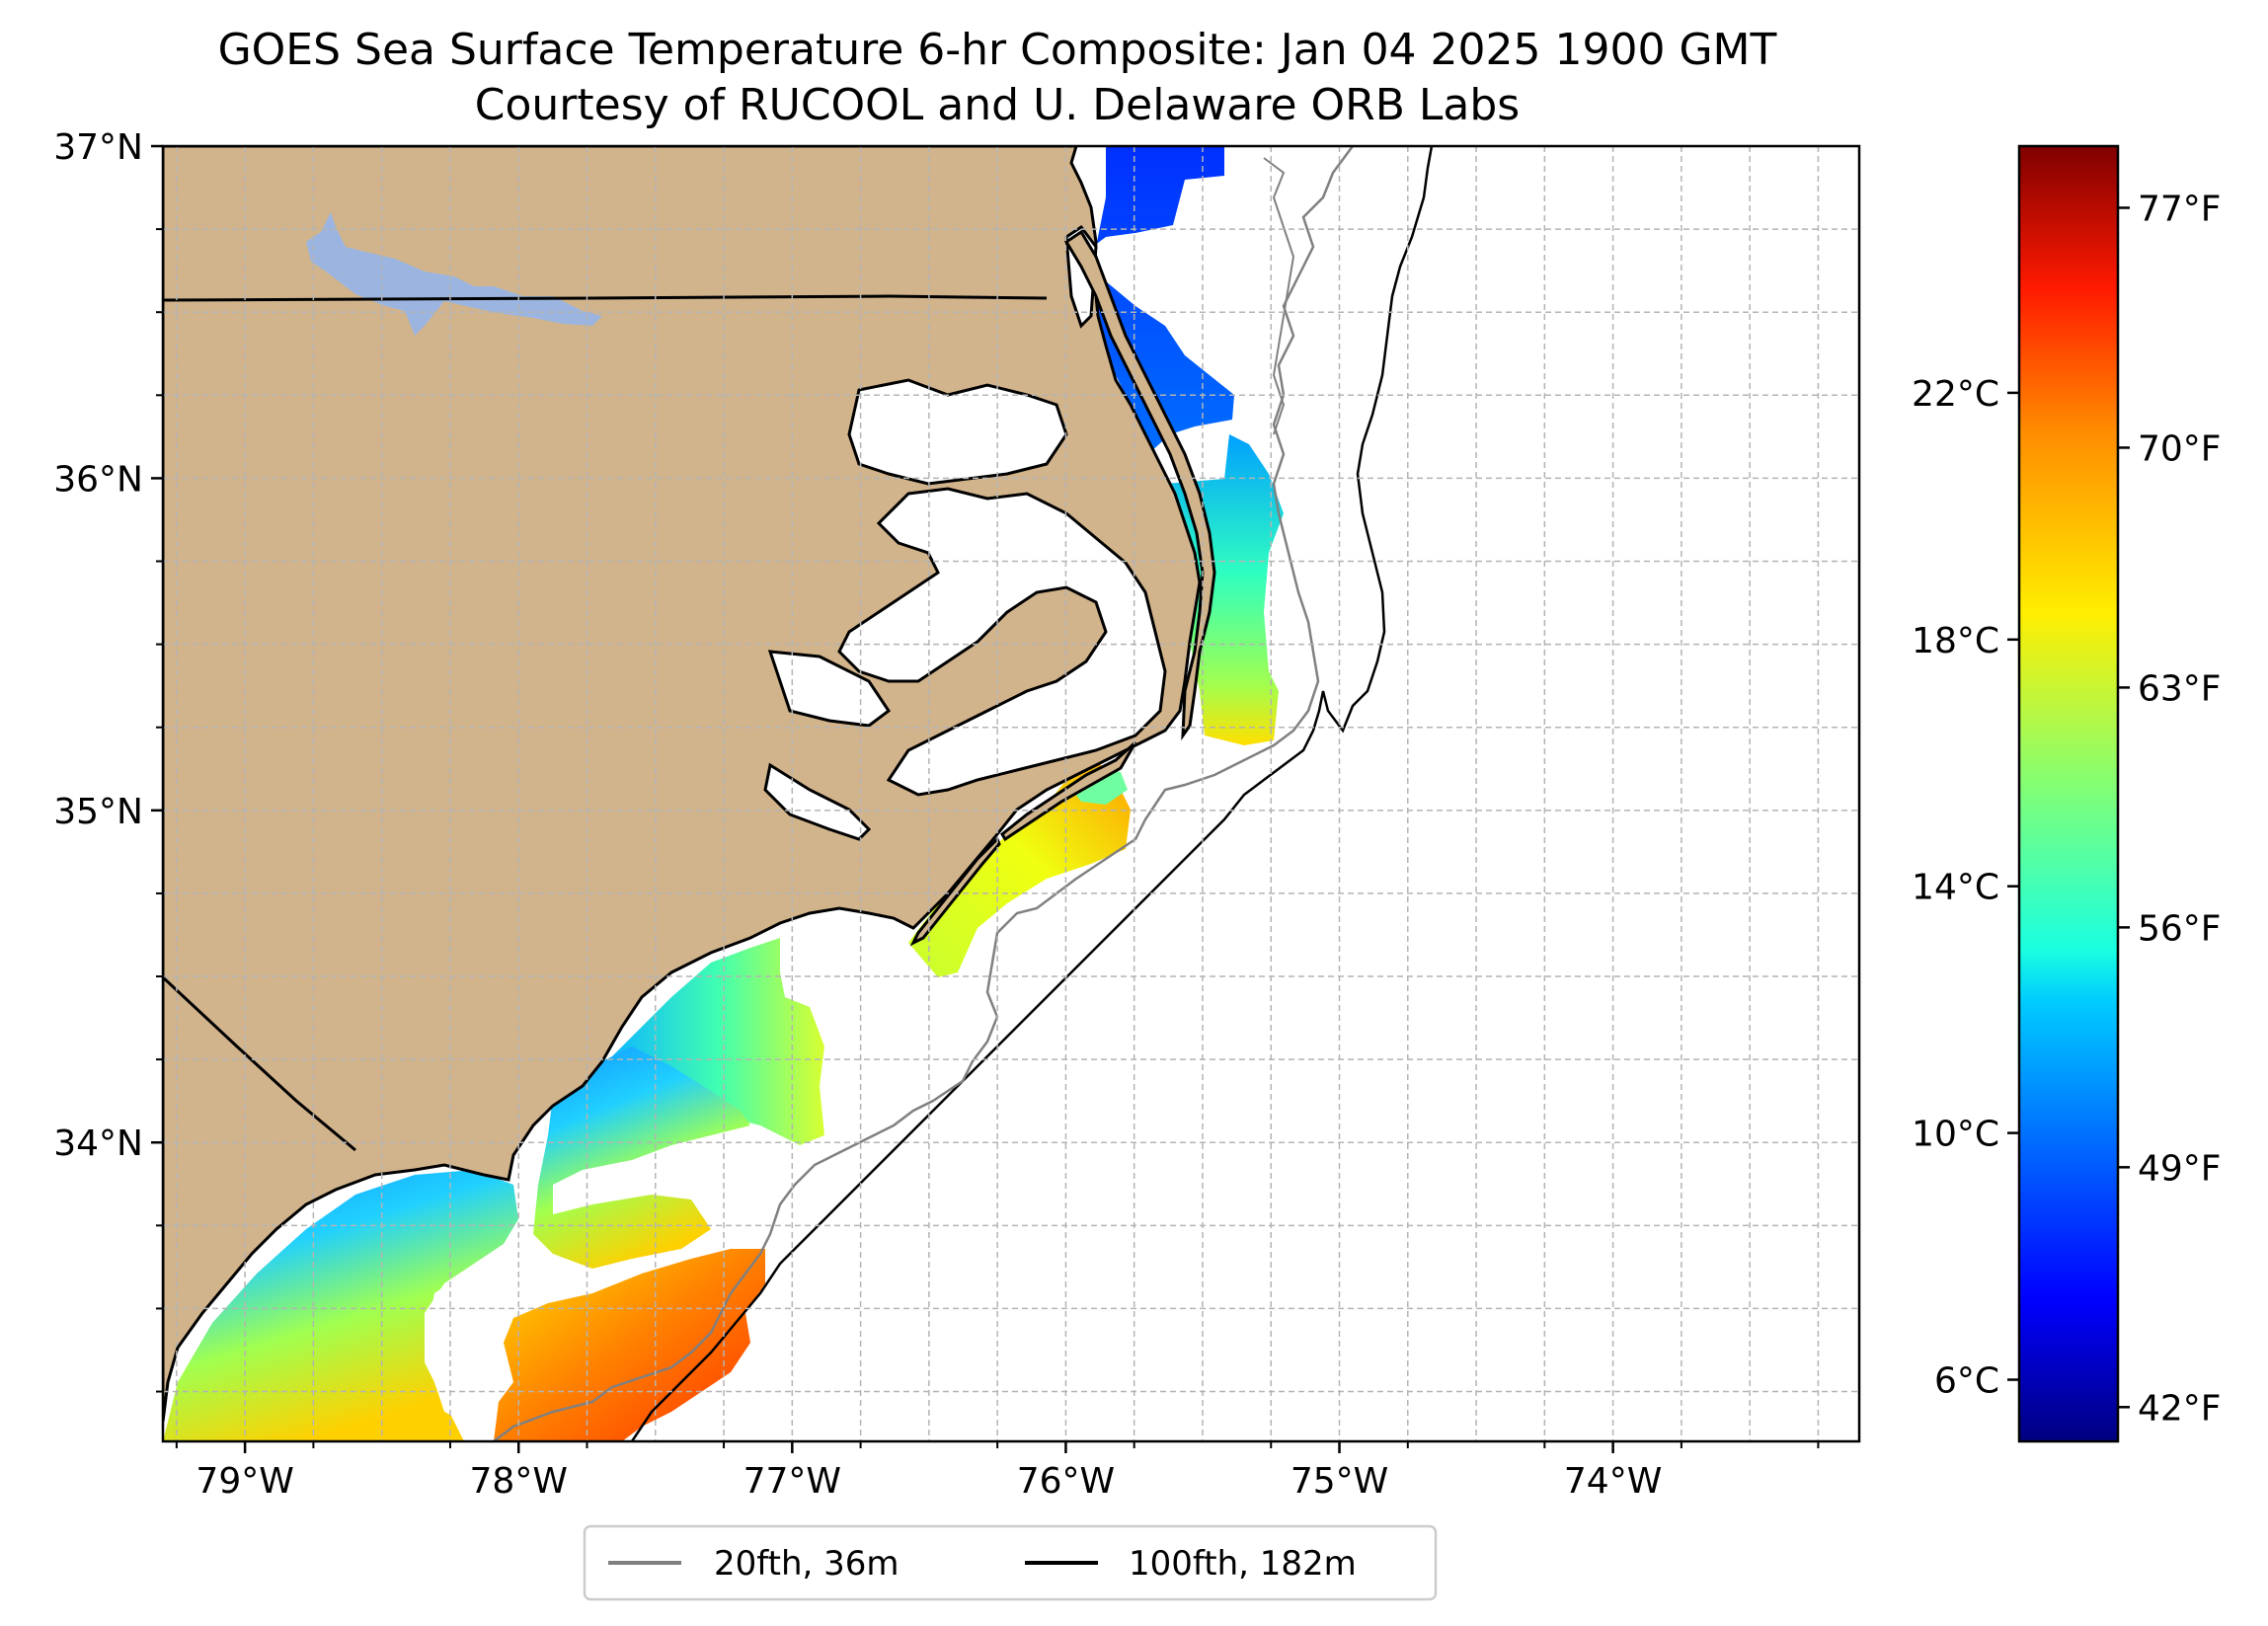 The height and width of the screenshot is (1626, 2268). What do you see at coordinates (1019, 868) in the screenshot?
I see `sst-patch-shelf` at bounding box center [1019, 868].